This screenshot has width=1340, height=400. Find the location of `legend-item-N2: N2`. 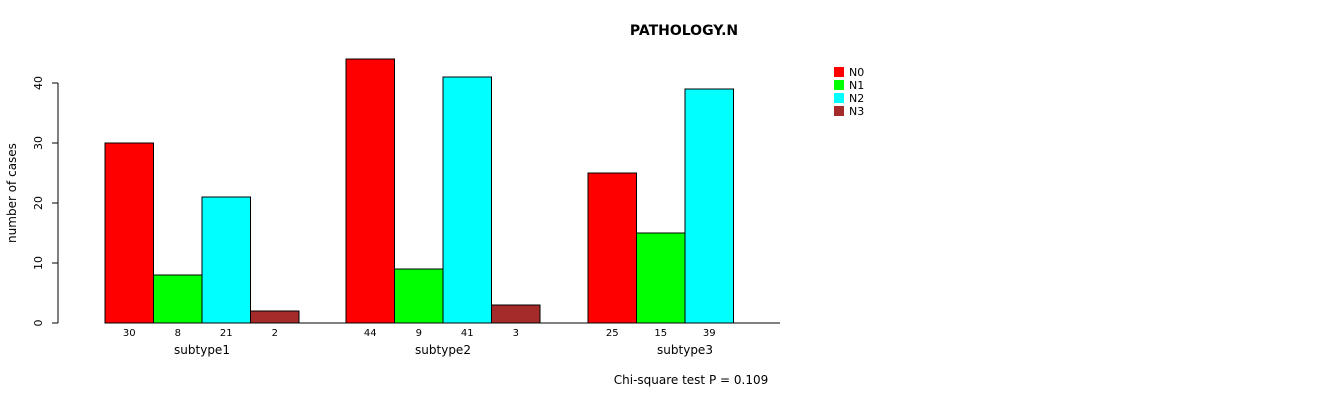

legend-item-N2: N2 is located at coordinates (849, 98).